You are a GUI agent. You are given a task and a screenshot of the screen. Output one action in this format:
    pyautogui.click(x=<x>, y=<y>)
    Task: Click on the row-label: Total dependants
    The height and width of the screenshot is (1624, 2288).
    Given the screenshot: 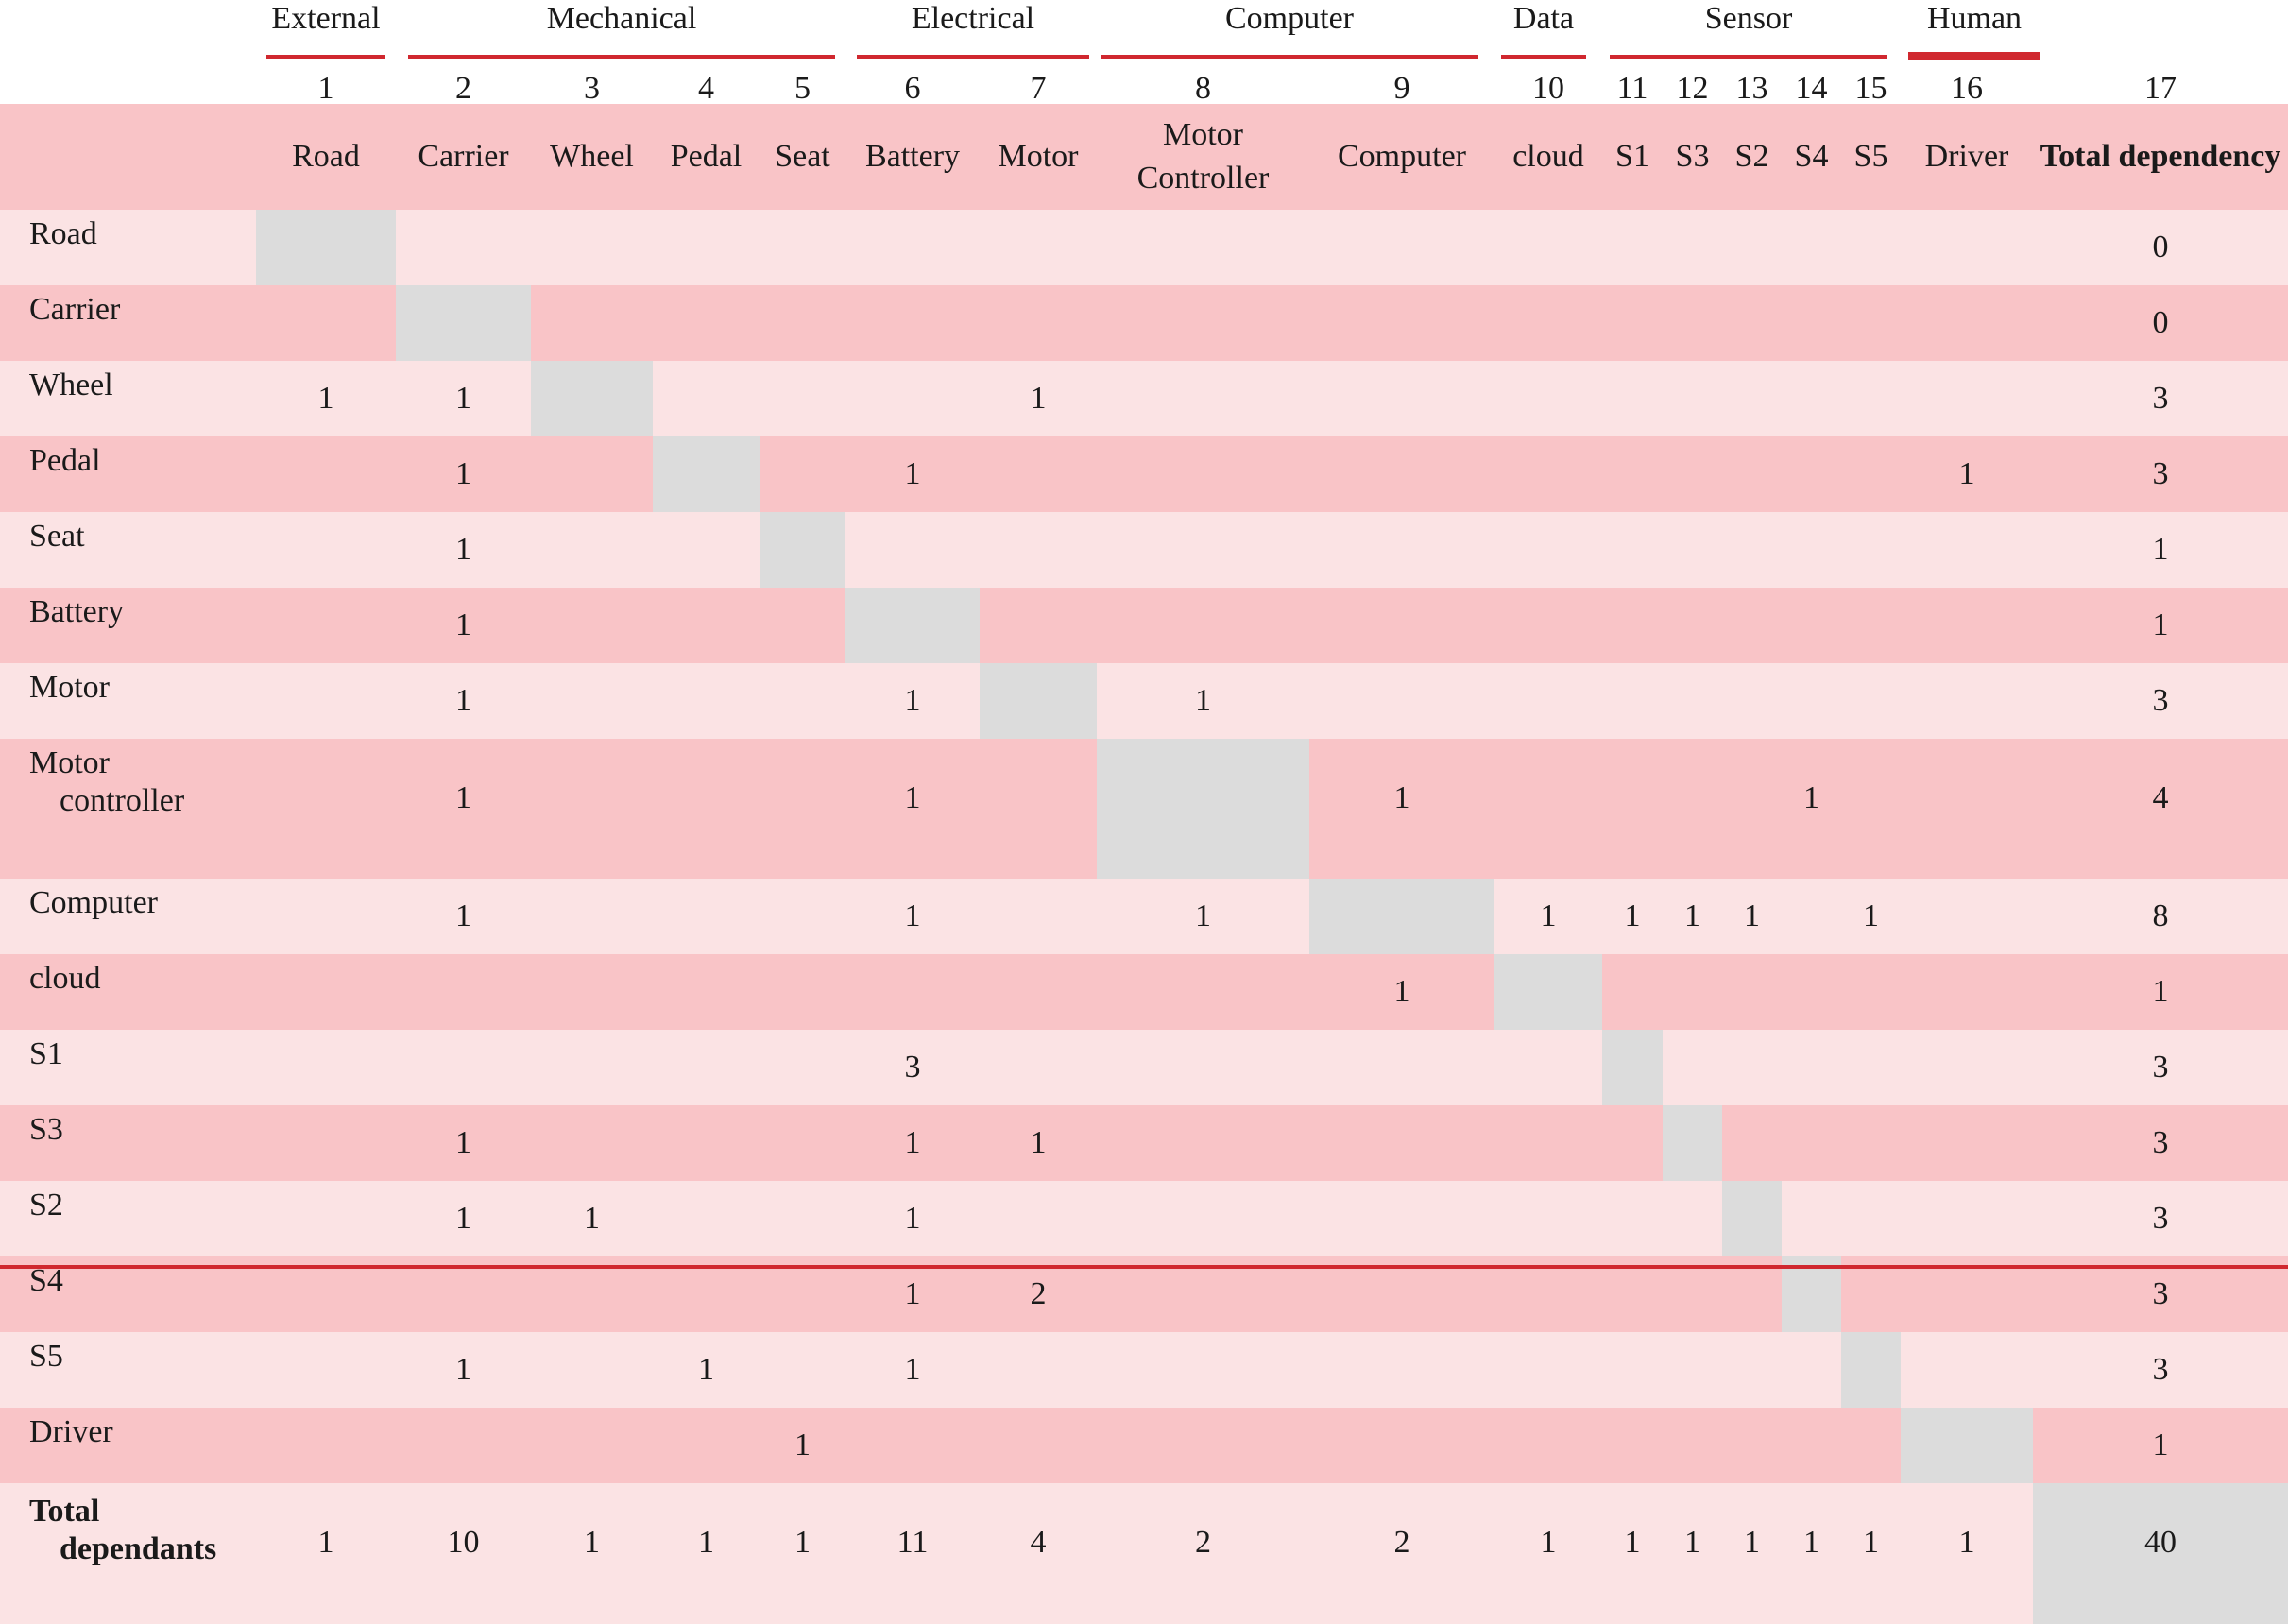 What is the action you would take?
    pyautogui.click(x=128, y=1553)
    